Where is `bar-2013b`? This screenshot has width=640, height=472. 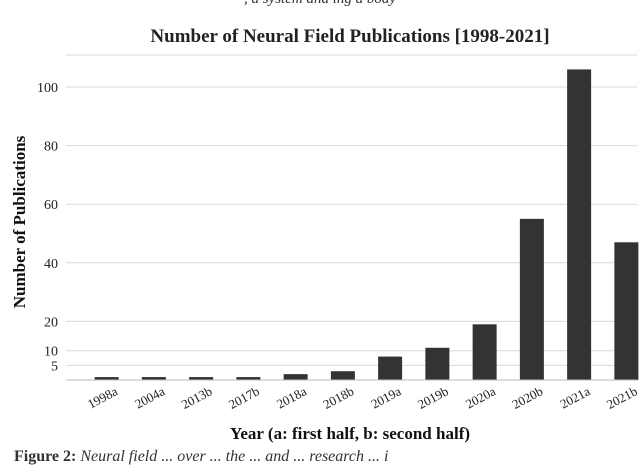
bar-2013b is located at coordinates (201, 378).